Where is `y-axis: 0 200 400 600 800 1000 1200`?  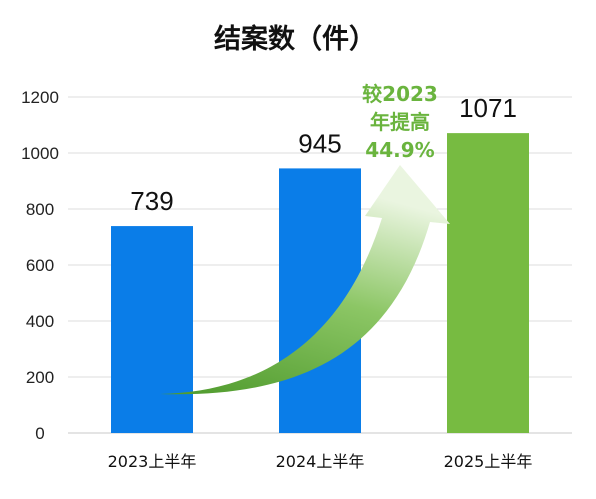
y-axis: 0 200 400 600 800 1000 1200 is located at coordinates (40, 265).